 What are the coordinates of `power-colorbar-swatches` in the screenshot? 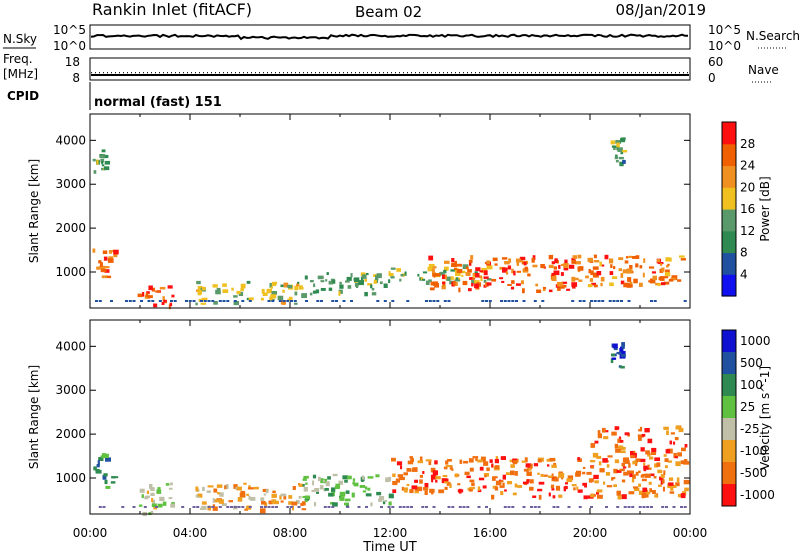 It's located at (729, 209).